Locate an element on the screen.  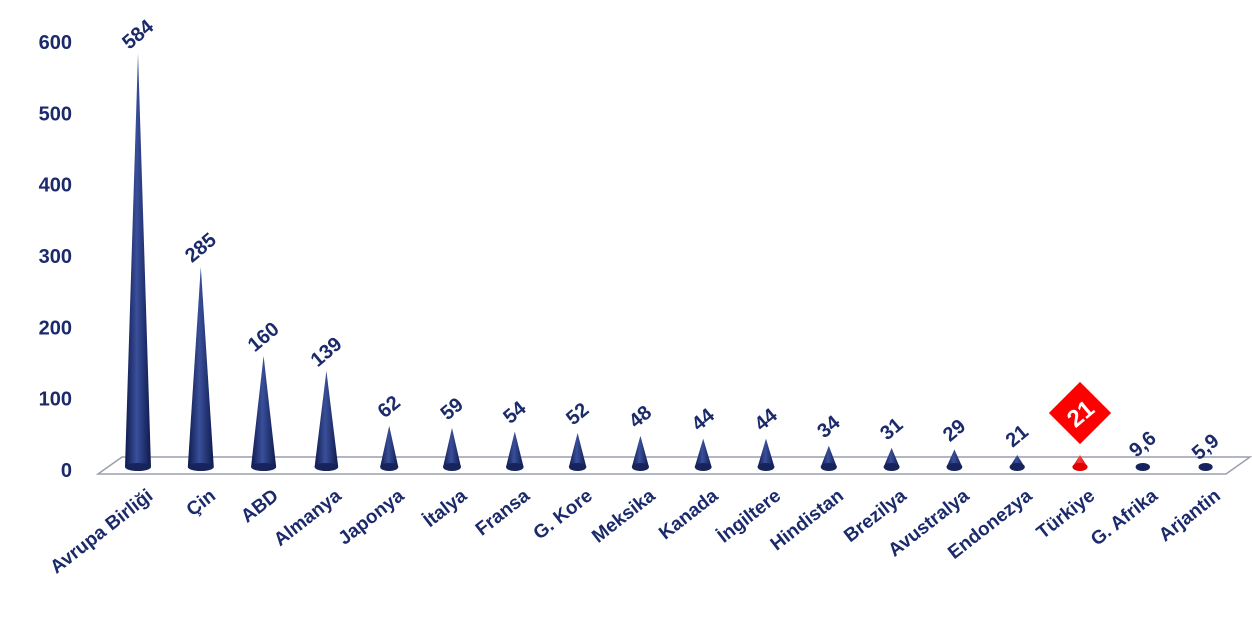
category-label: ABD is located at coordinates (259, 506).